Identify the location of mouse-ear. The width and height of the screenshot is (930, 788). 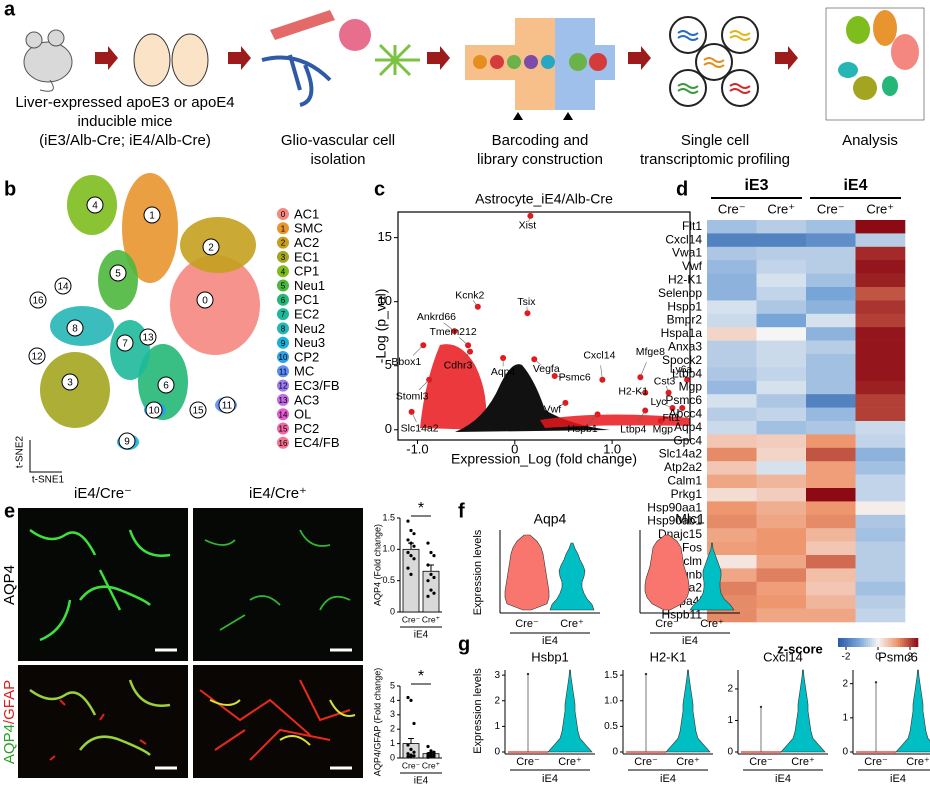
(56, 38).